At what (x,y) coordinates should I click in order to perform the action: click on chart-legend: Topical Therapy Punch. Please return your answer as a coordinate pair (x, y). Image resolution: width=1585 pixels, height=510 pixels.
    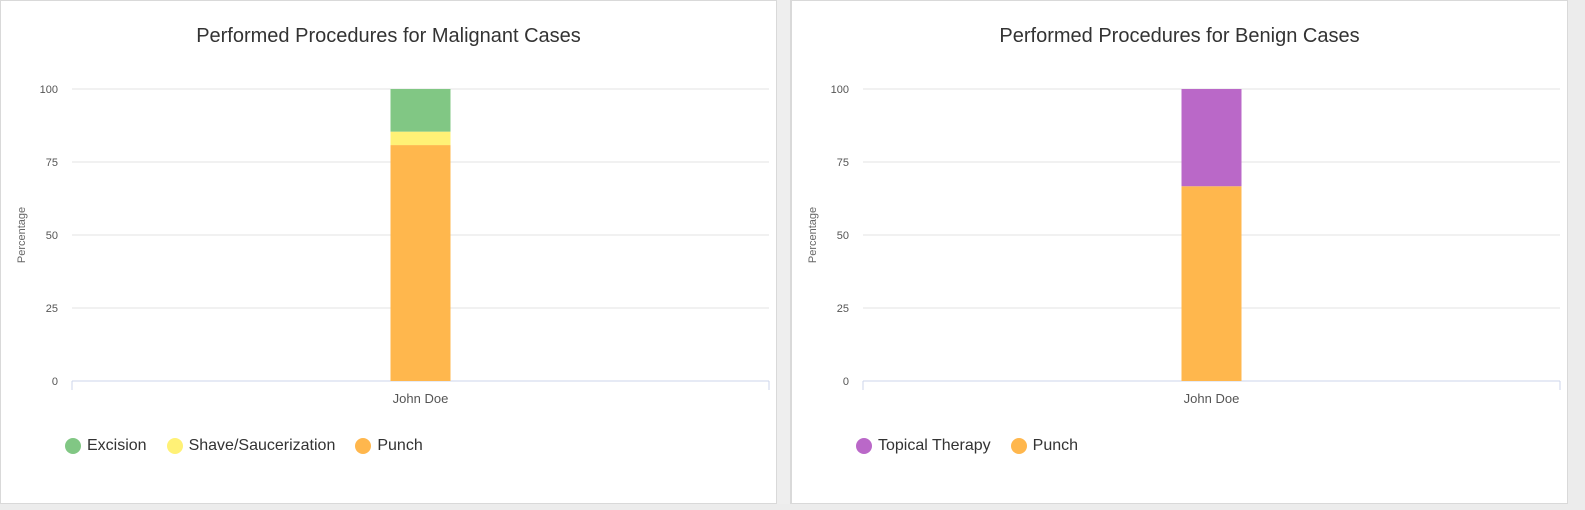
    Looking at the image, I should click on (977, 446).